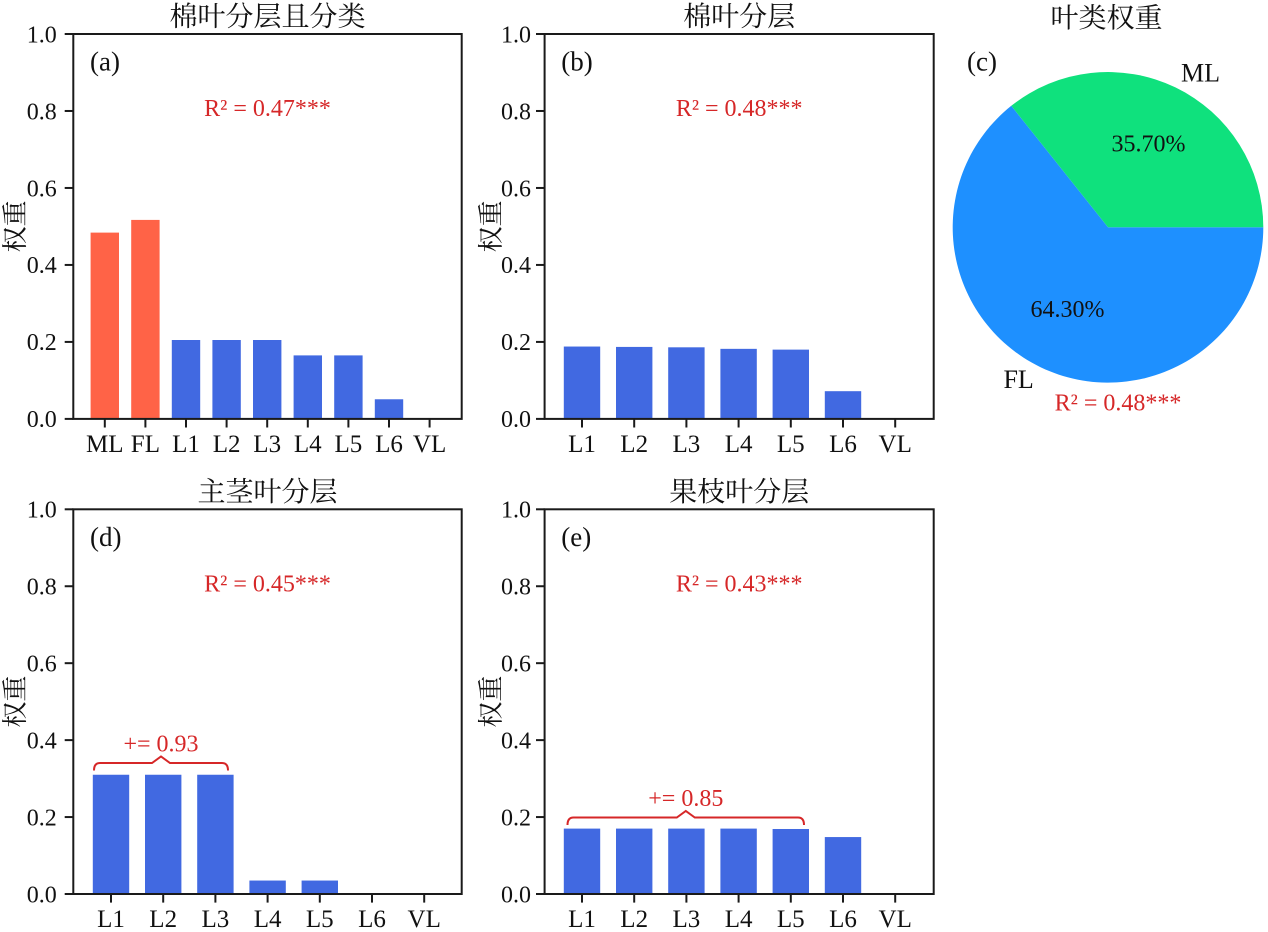 The image size is (1268, 932). I want to click on svg-text: R² = 0.45***, so click(267, 585).